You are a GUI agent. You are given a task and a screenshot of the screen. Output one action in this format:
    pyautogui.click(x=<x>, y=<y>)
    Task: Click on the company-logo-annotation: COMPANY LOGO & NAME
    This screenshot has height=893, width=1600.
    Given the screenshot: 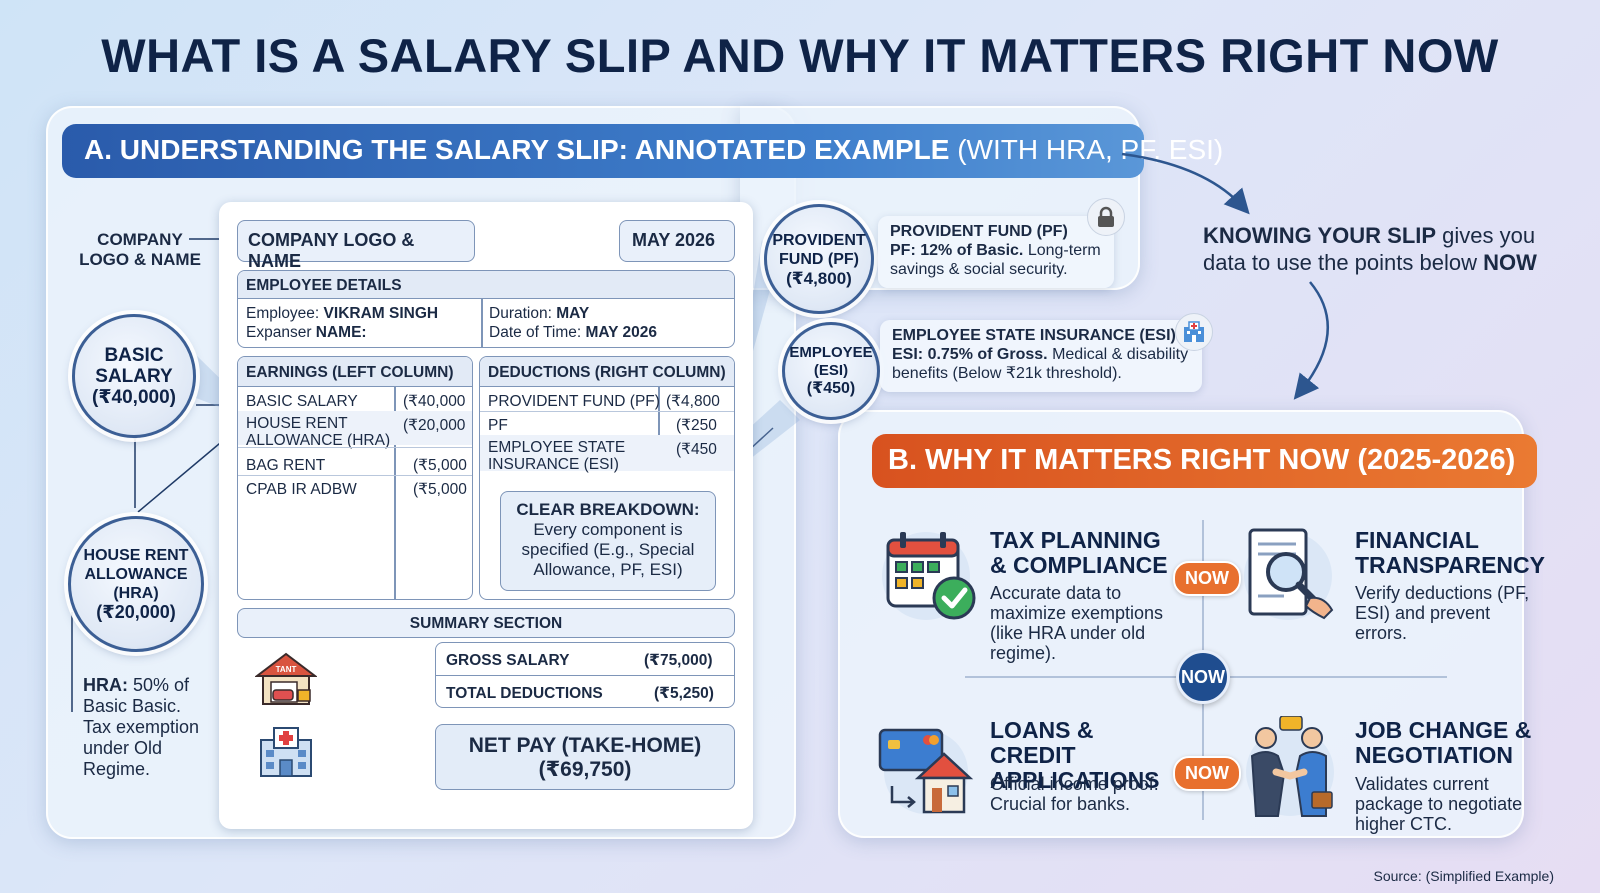 What is the action you would take?
    pyautogui.click(x=140, y=249)
    